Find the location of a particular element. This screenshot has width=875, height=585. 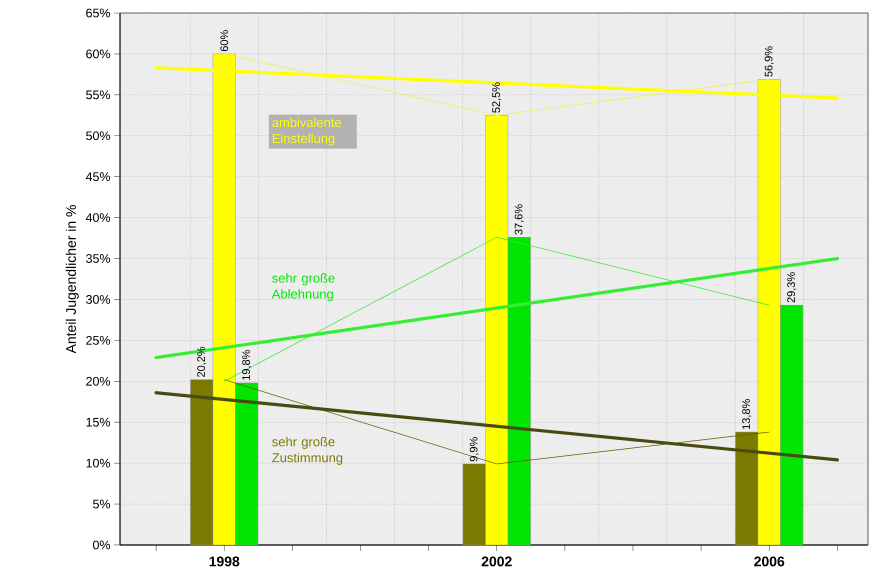

y-tick-label: 25% is located at coordinates (98, 340).